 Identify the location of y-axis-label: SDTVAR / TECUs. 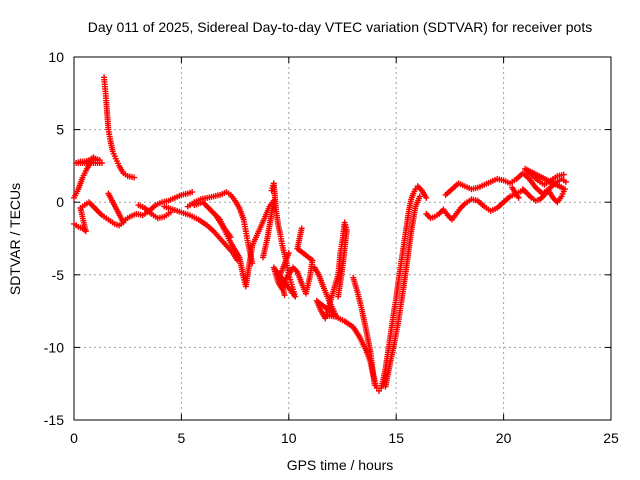
(15, 239).